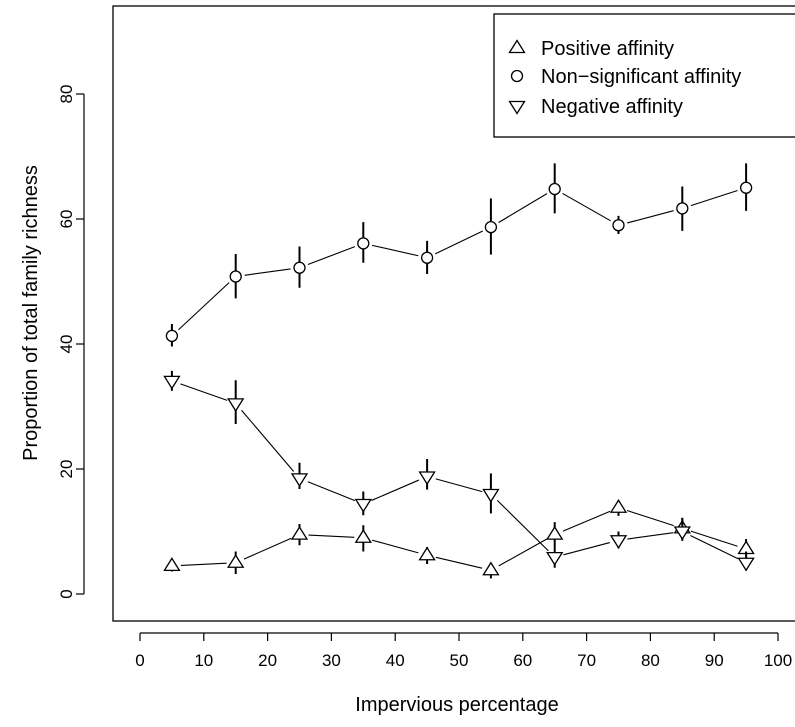 The image size is (795, 727). What do you see at coordinates (66, 344) in the screenshot?
I see `y-tick-label: 40` at bounding box center [66, 344].